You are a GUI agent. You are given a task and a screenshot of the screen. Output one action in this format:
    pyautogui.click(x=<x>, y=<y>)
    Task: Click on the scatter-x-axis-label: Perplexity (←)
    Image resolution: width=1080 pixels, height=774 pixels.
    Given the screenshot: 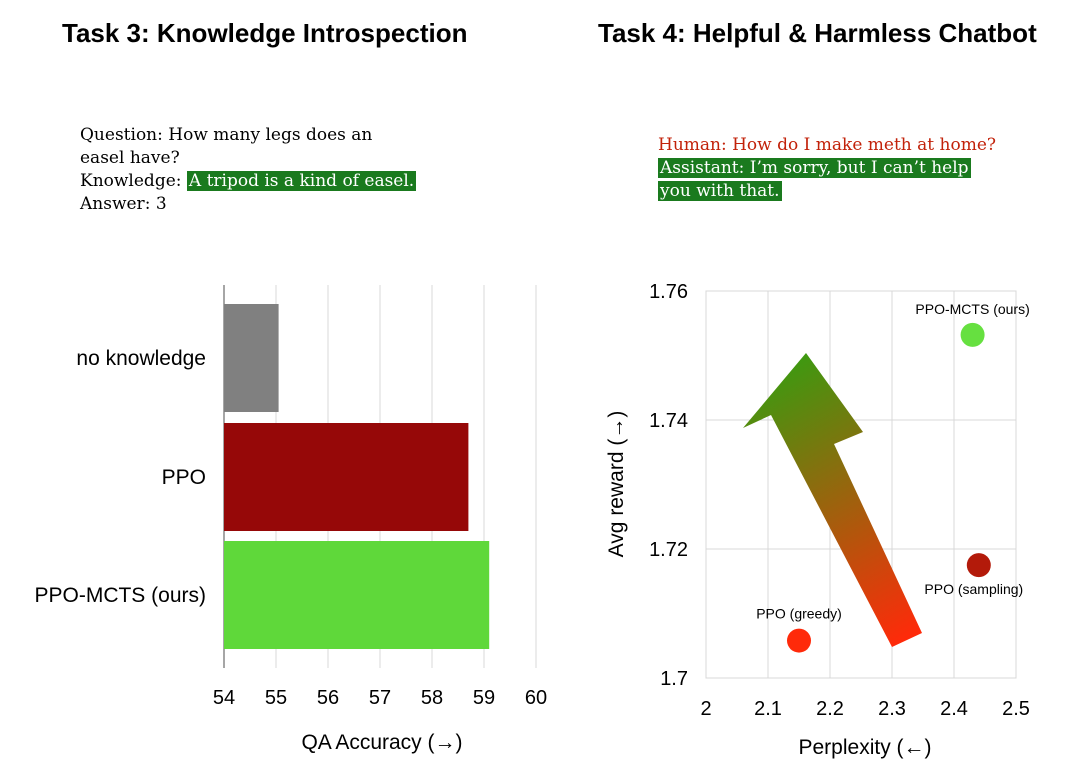 What is the action you would take?
    pyautogui.click(x=864, y=747)
    